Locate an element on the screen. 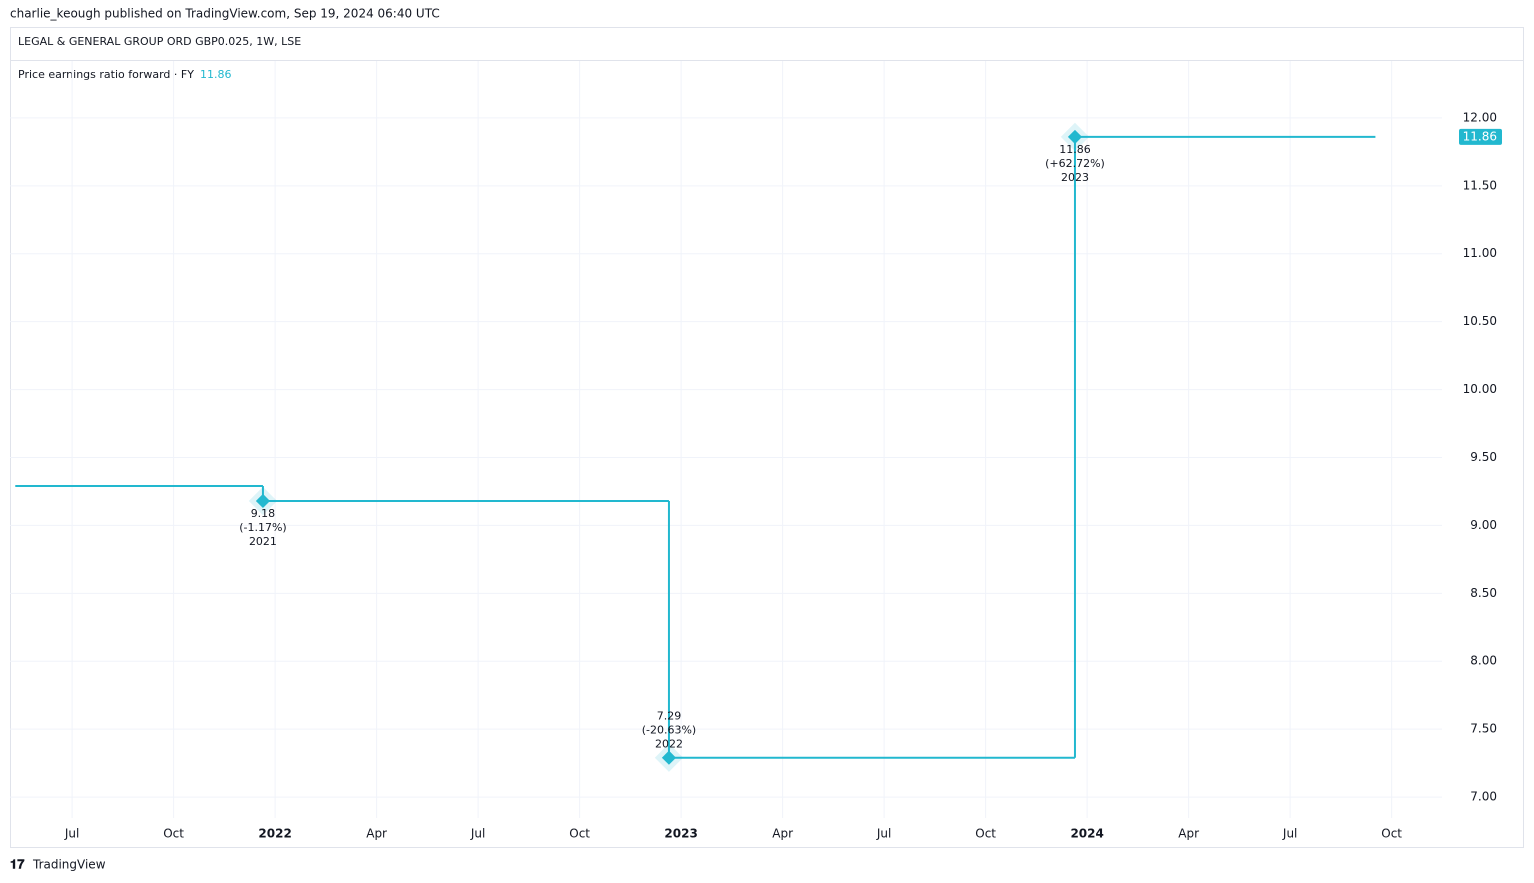  annotation-change: (-20.63%) is located at coordinates (669, 730).